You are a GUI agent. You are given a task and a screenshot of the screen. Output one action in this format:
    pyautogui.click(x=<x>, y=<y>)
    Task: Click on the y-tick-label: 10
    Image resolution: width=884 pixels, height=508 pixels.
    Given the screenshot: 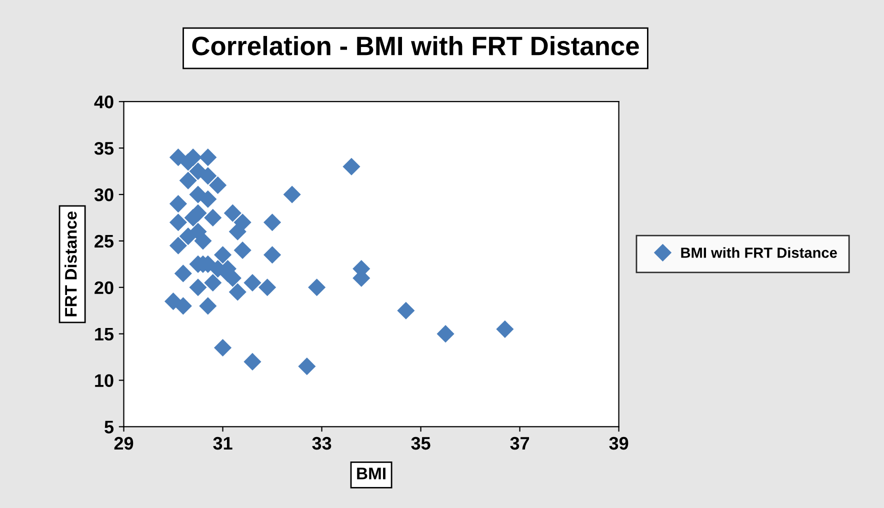 What is the action you would take?
    pyautogui.click(x=104, y=380)
    